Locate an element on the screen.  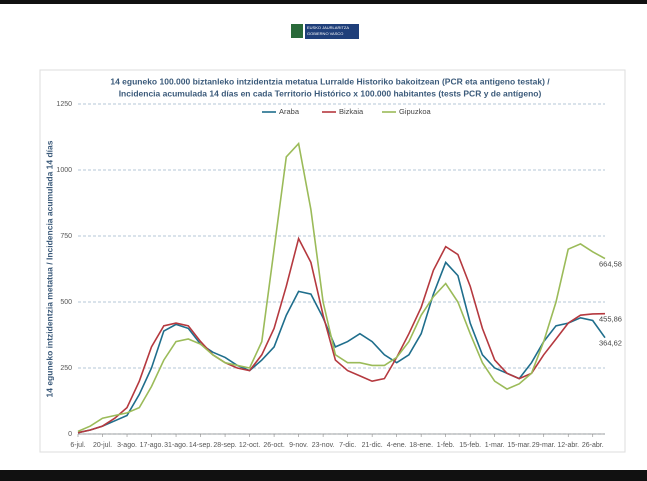
data-label: 664,58 is located at coordinates (610, 264).